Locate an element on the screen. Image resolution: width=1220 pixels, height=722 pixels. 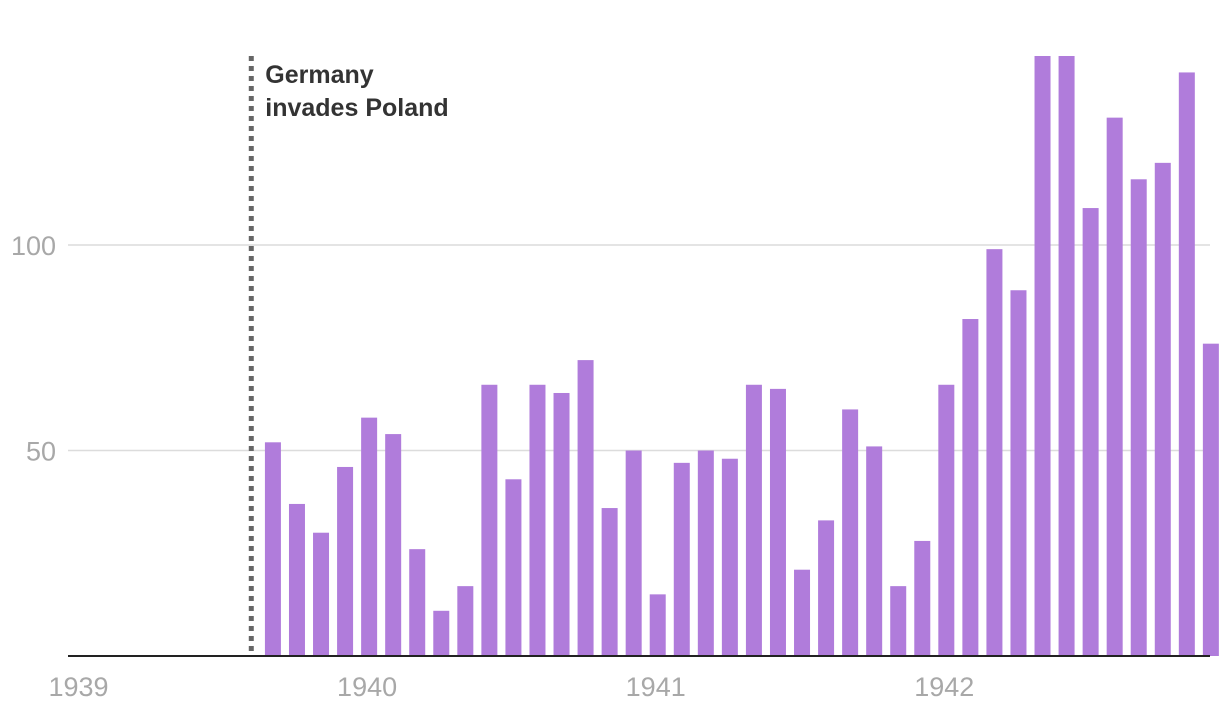
x-tick-label: 1939 is located at coordinates (78, 687).